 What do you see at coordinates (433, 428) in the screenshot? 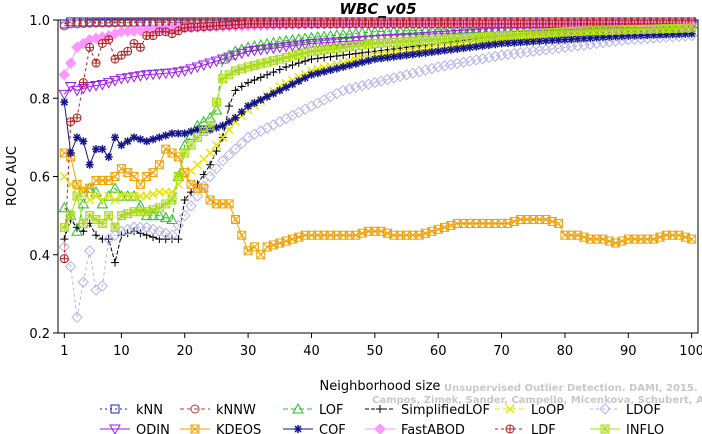
I see `legend-label: FastABOD` at bounding box center [433, 428].